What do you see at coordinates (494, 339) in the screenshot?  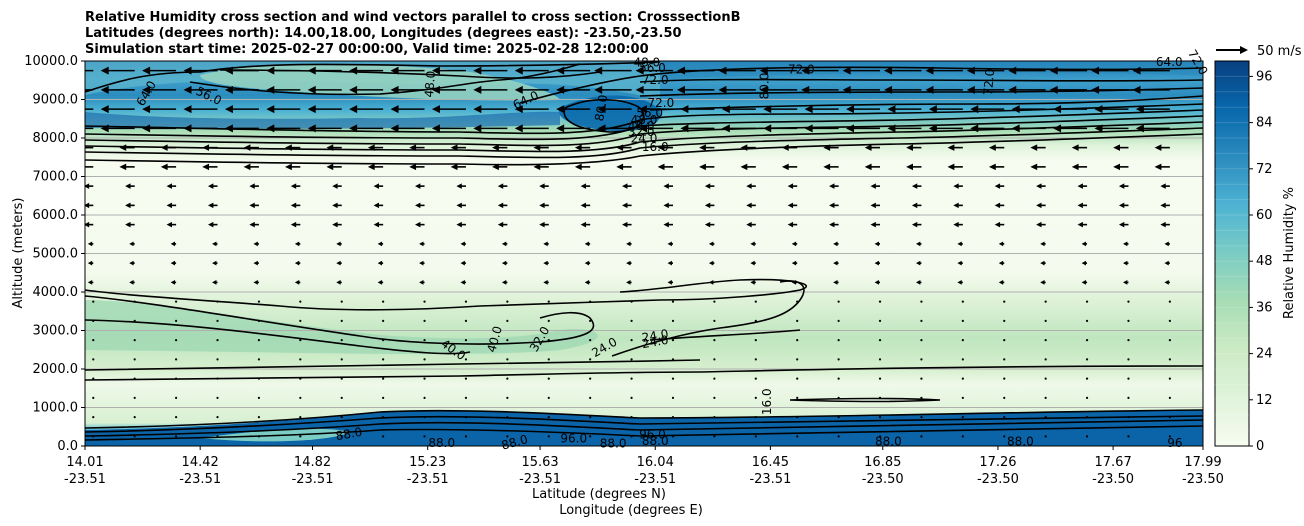 I see `contour-label: 40.0` at bounding box center [494, 339].